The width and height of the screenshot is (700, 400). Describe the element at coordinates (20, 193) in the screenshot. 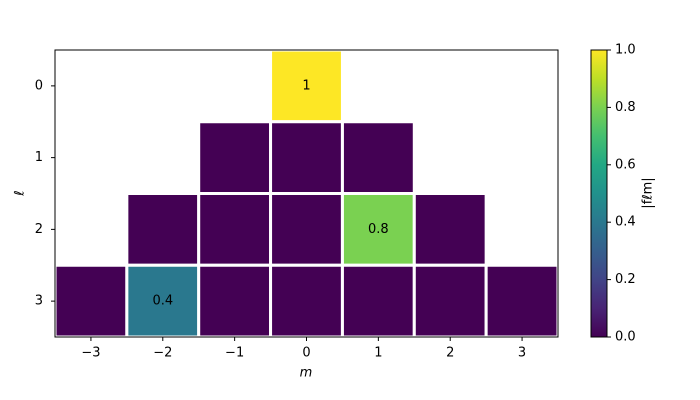

I see `y-axis-label: ℓ` at that location.